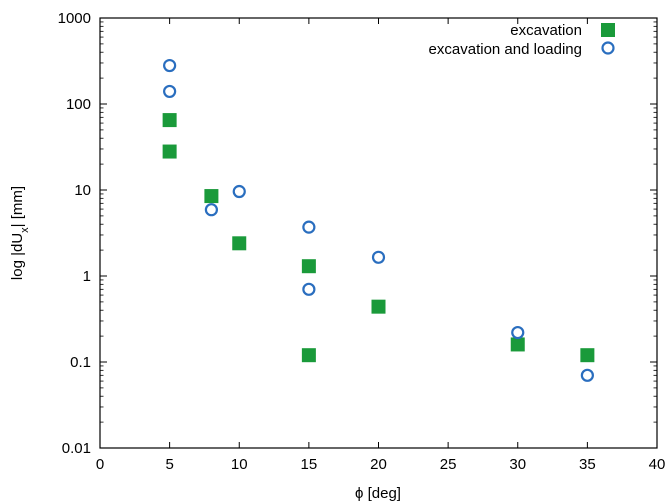 This screenshot has width=668, height=504. I want to click on y-tick-label: 10, so click(82, 190).